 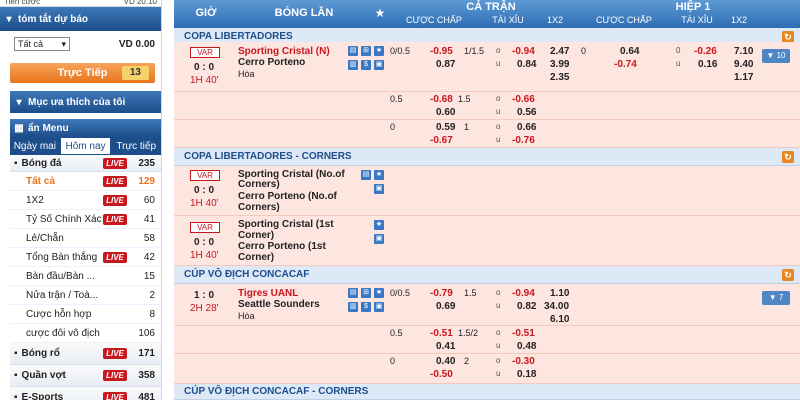 I want to click on match-time: 1H 40', so click(x=204, y=255).